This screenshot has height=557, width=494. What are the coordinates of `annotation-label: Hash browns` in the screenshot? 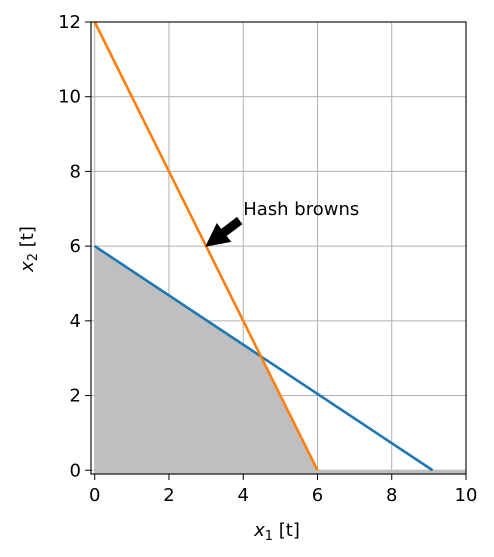 It's located at (301, 209).